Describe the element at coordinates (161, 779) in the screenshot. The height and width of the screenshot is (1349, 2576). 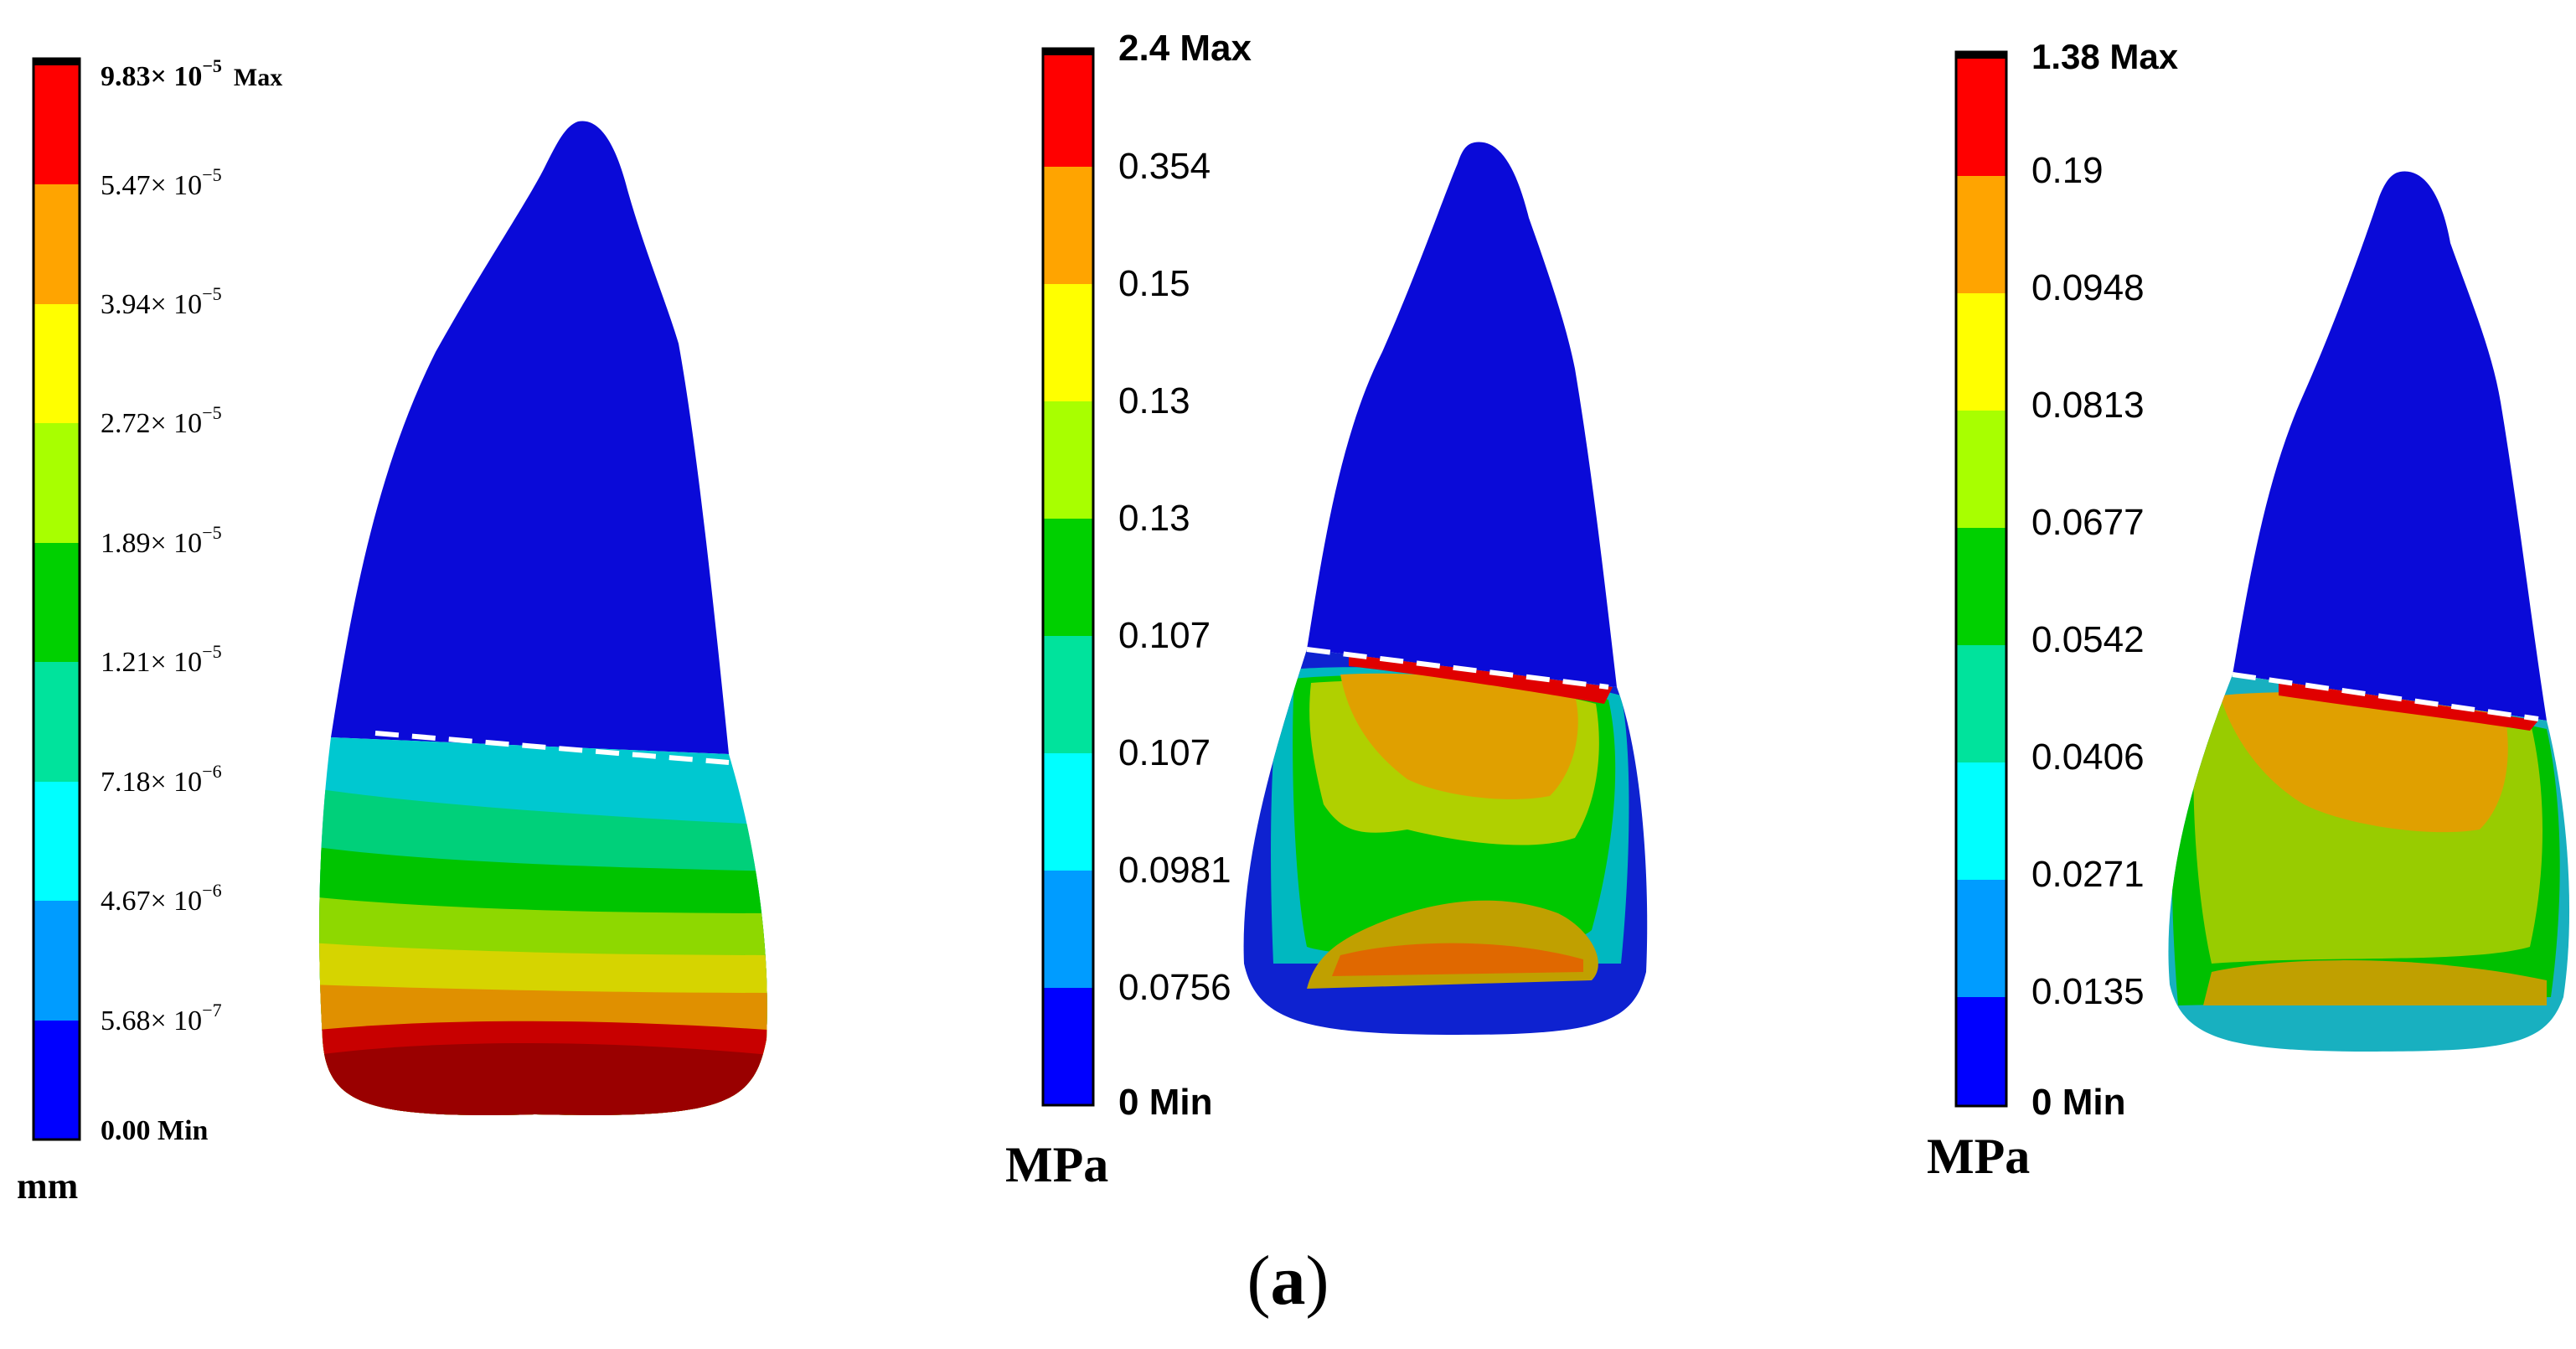
I see `legend-label: 7.18× 10⁻⁶` at that location.